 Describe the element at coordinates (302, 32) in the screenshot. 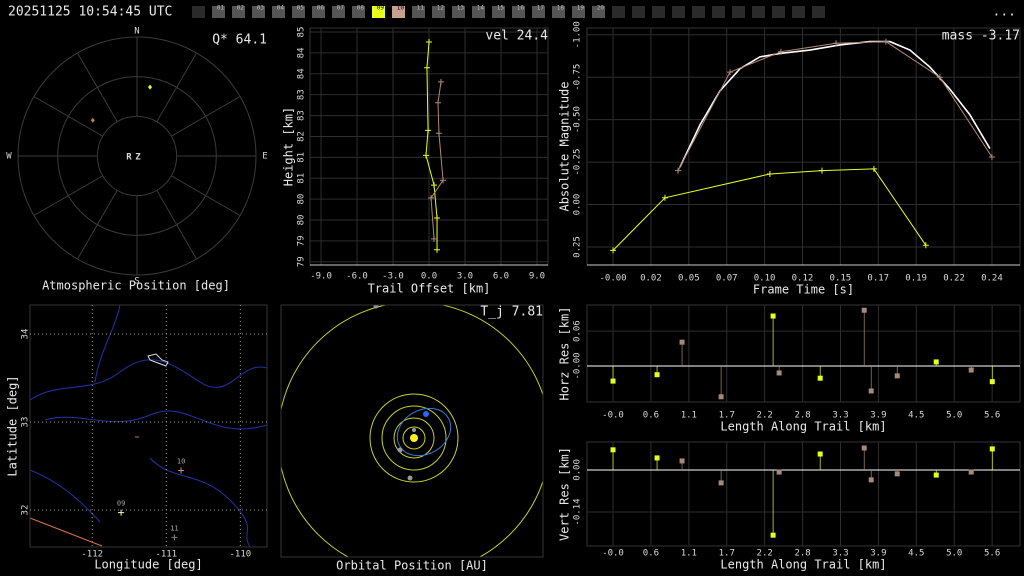

I see `y-tick-label: 85` at that location.